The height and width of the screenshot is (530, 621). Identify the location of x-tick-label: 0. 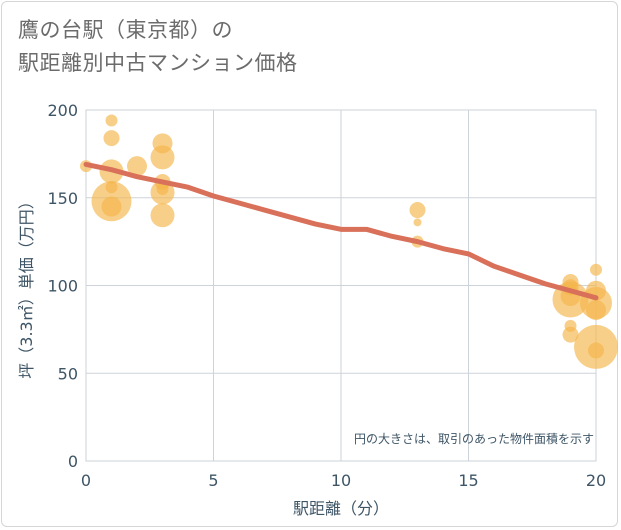
(86, 480).